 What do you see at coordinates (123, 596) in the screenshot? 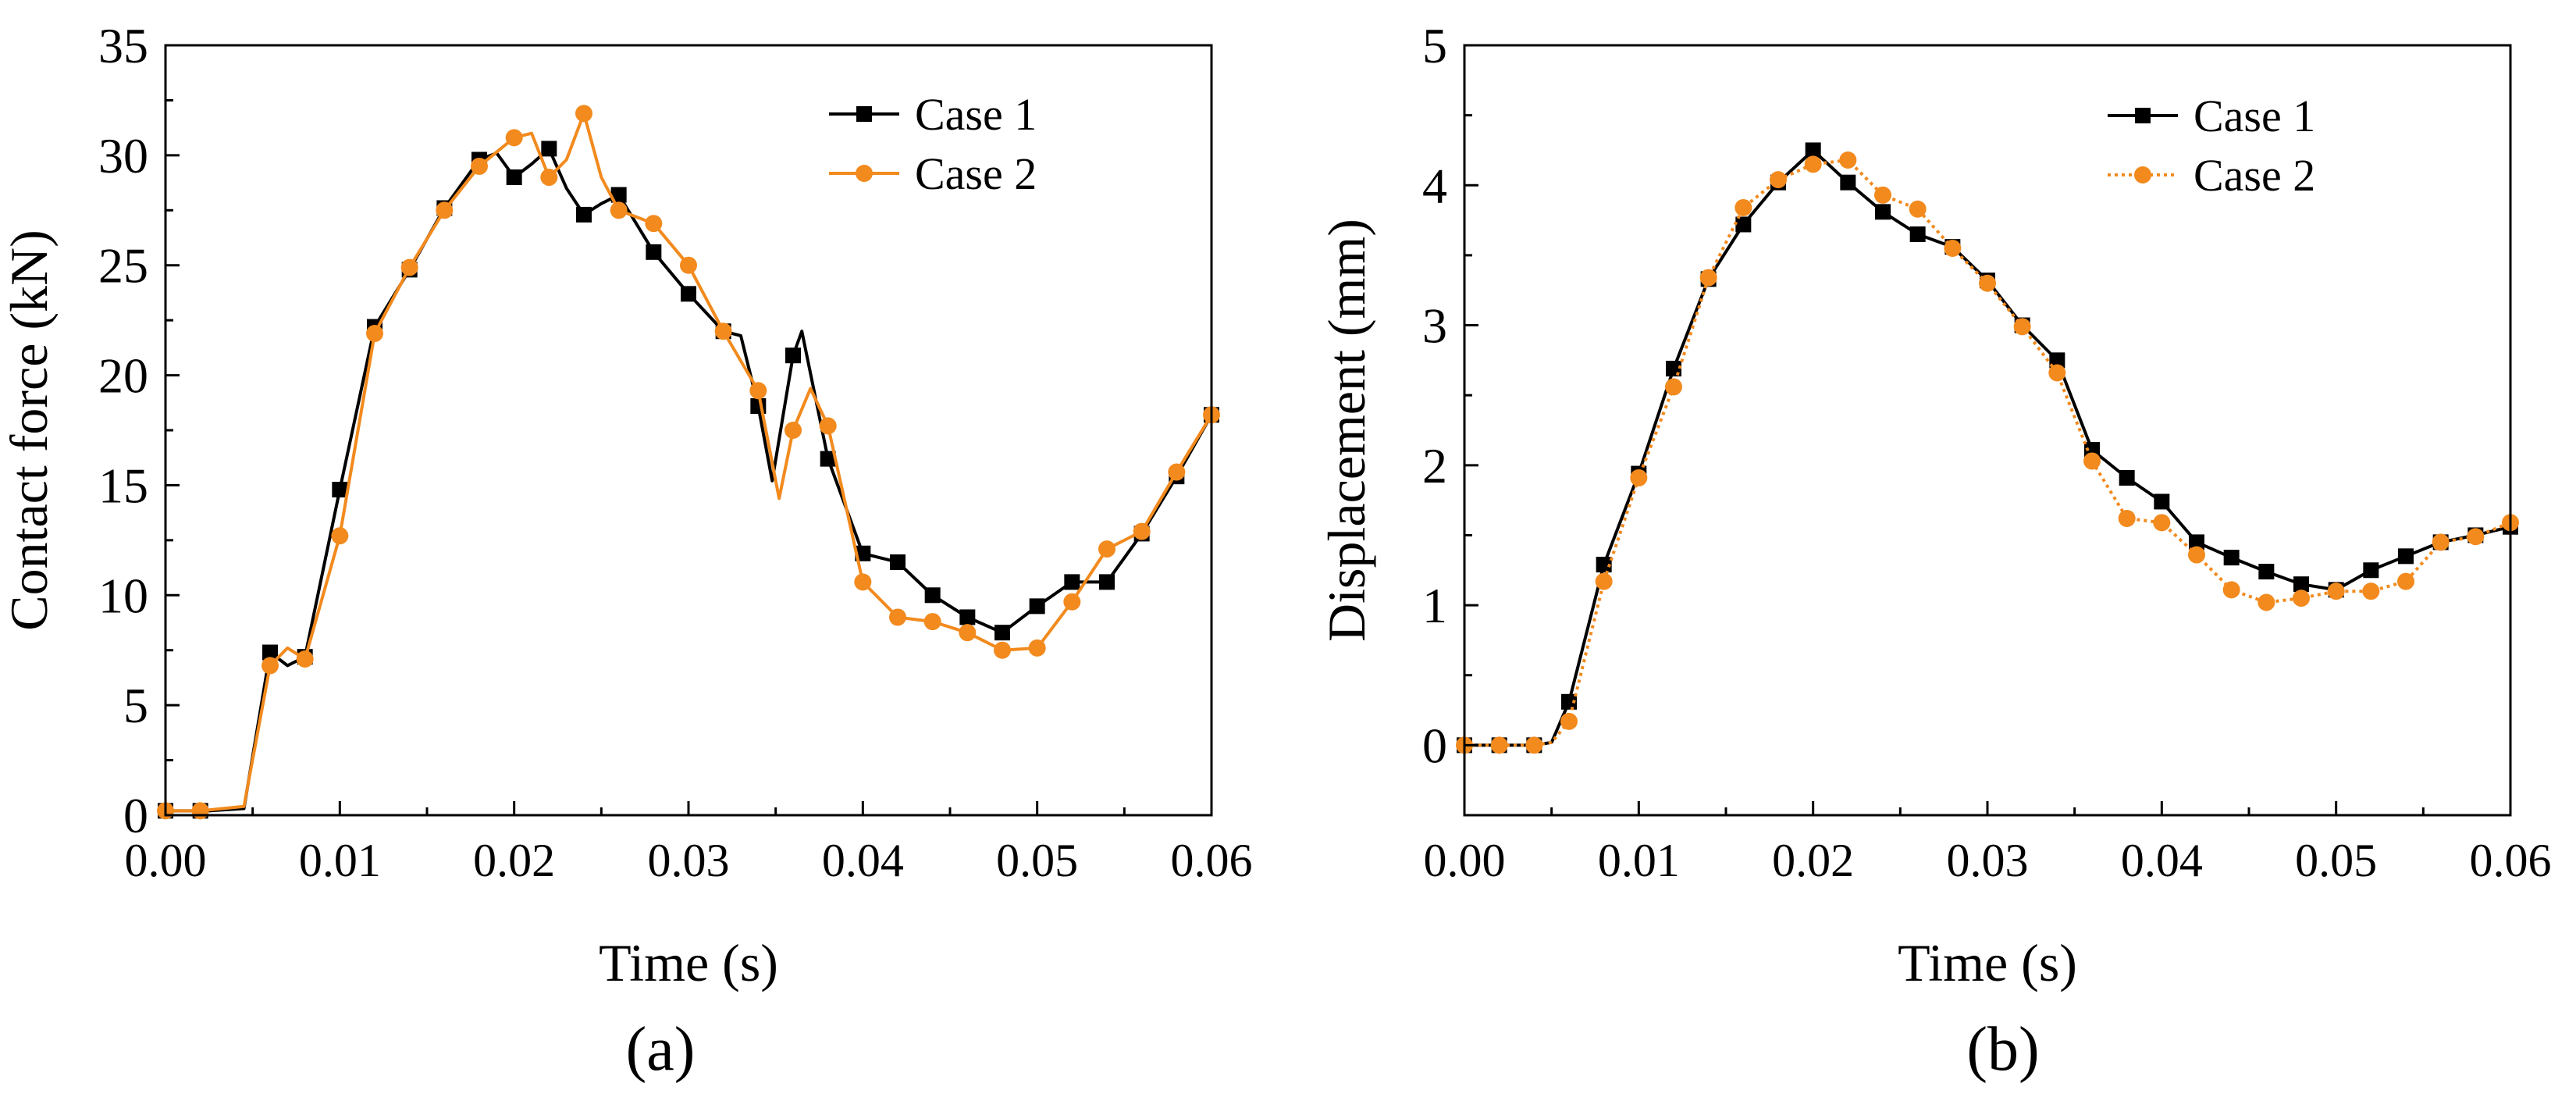
I see `chart-a-y-tick-label: 10` at bounding box center [123, 596].